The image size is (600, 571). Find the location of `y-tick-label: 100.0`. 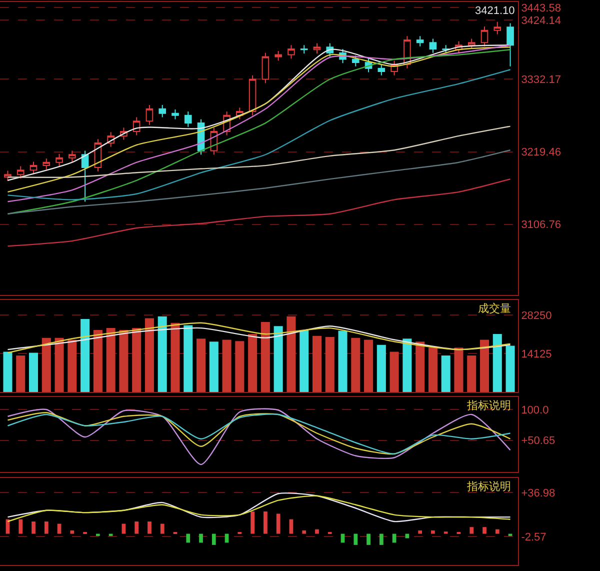

y-tick-label: 100.0 is located at coordinates (535, 410).